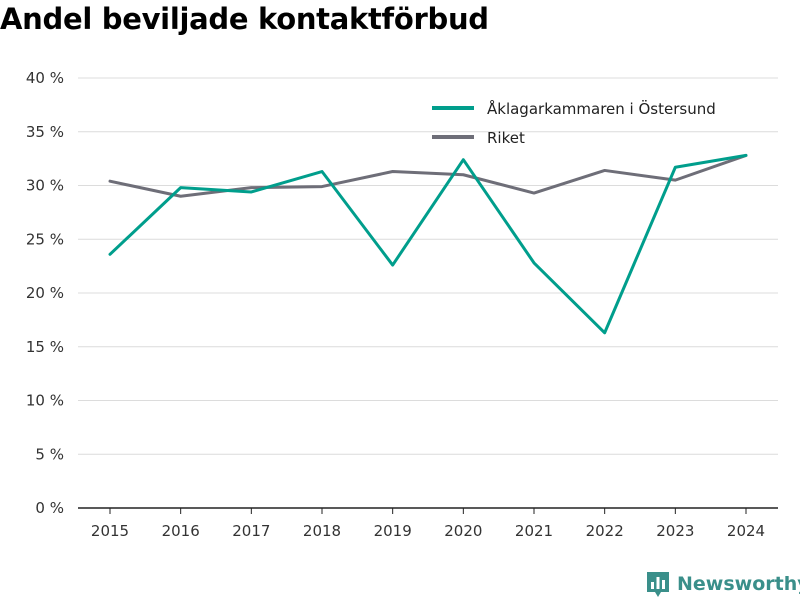  Describe the element at coordinates (244, 19) in the screenshot. I see `chart-title: Andel beviljade kontaktförbud` at that location.